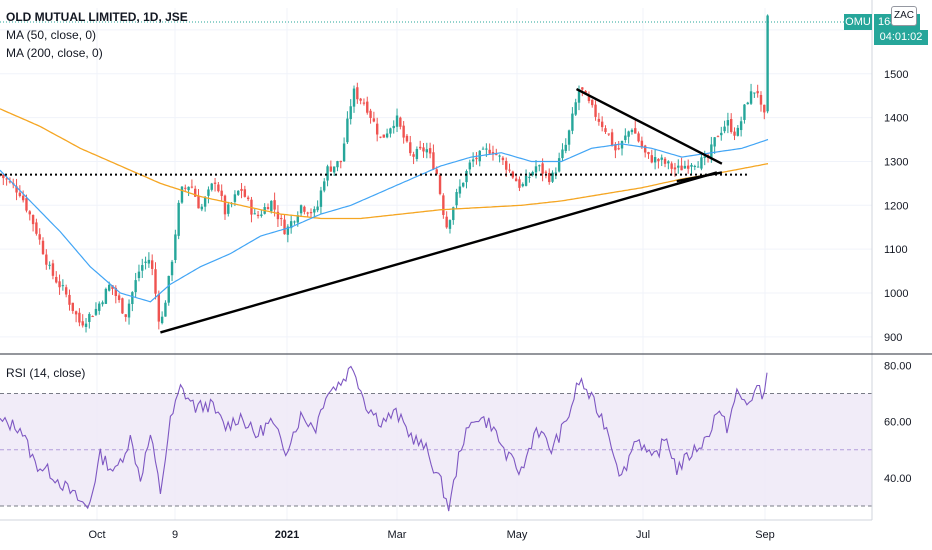 The height and width of the screenshot is (550, 932). Describe the element at coordinates (97, 17) in the screenshot. I see `symbol-title: OLD MUTUAL LIMITED, 1D, JSE` at that location.